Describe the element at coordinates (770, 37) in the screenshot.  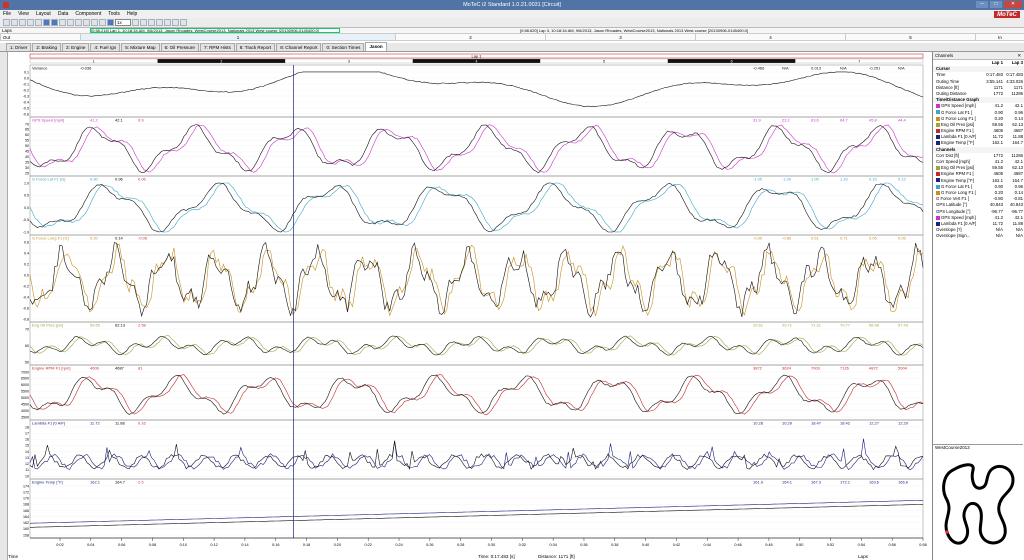
I see `lap-4: 4` at that location.